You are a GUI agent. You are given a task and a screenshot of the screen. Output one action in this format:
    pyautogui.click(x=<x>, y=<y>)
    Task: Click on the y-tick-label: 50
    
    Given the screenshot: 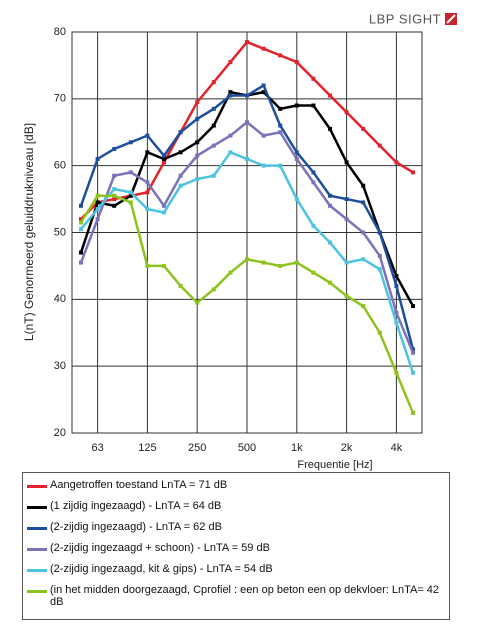 What is the action you would take?
    pyautogui.click(x=60, y=232)
    